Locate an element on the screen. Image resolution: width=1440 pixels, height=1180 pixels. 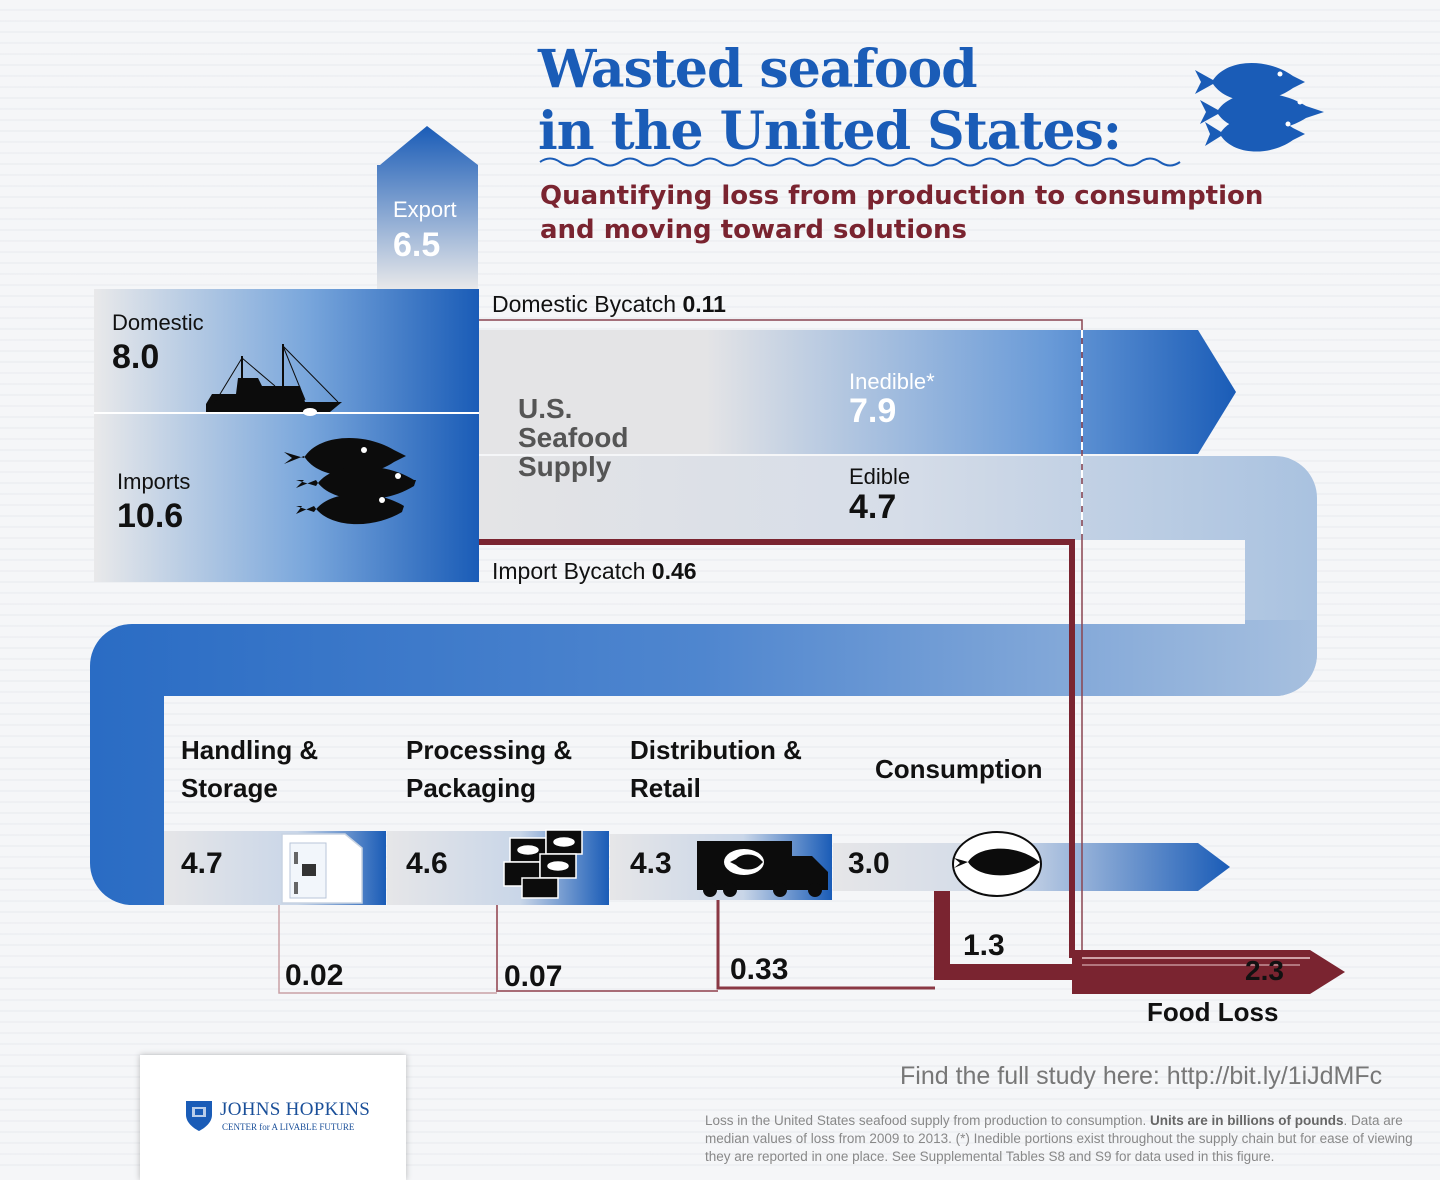
stage-title-distribution-line-1: Distribution & is located at coordinates (716, 750).